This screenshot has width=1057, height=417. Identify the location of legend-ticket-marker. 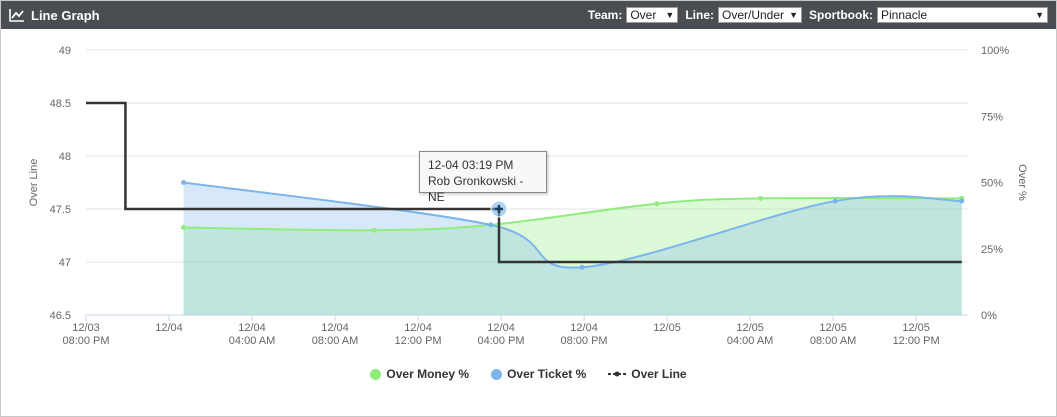
(497, 374).